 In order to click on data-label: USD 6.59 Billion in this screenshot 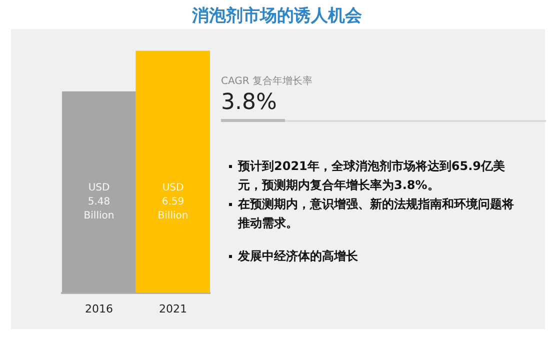, I will do `click(173, 202)`.